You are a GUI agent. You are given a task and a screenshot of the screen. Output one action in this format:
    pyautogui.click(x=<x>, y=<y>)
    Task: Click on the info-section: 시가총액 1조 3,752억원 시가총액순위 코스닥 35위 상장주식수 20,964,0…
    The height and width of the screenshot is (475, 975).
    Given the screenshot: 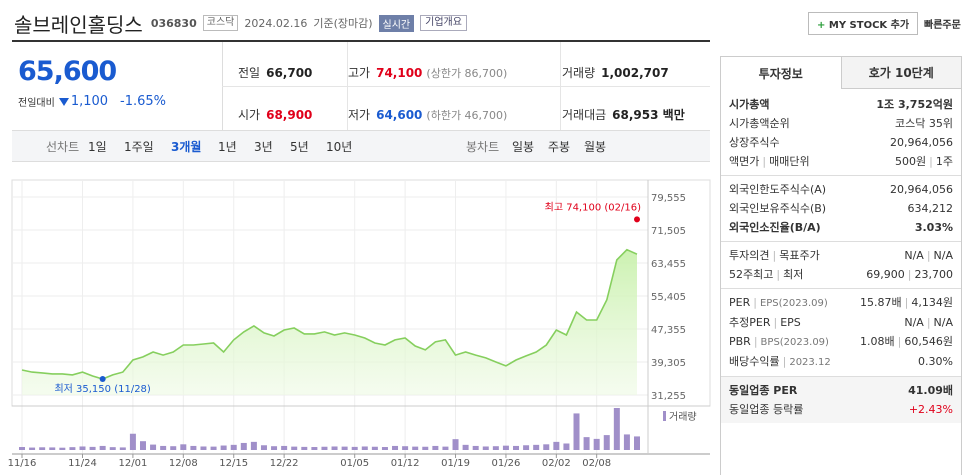 What is the action you would take?
    pyautogui.click(x=841, y=132)
    